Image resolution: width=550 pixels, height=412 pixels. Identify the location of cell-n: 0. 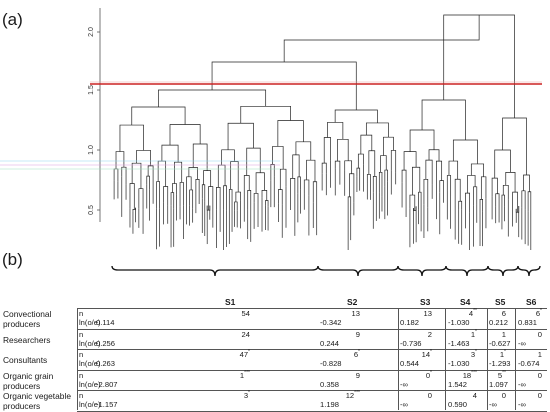
(430, 395).